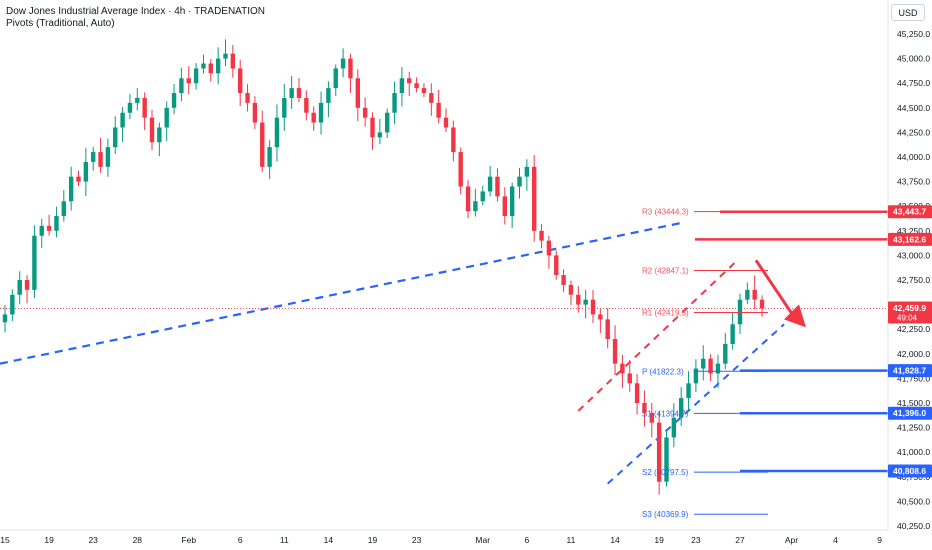 This screenshot has width=932, height=550. I want to click on y-tick-label: 43,250.0, so click(913, 231).